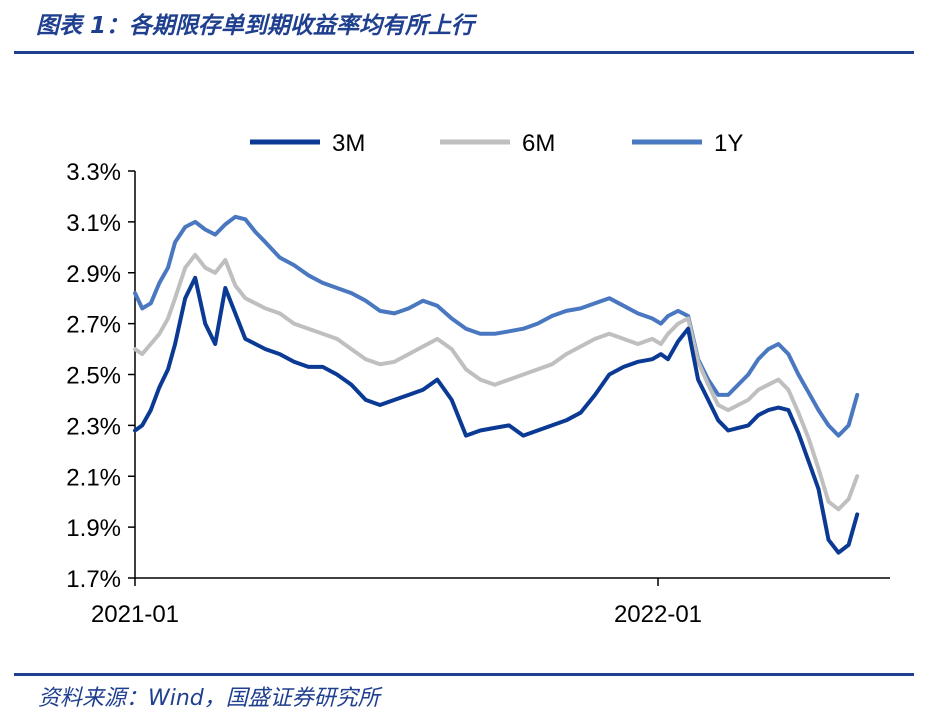  What do you see at coordinates (93, 376) in the screenshot?
I see `y-tick-label: 2.5%` at bounding box center [93, 376].